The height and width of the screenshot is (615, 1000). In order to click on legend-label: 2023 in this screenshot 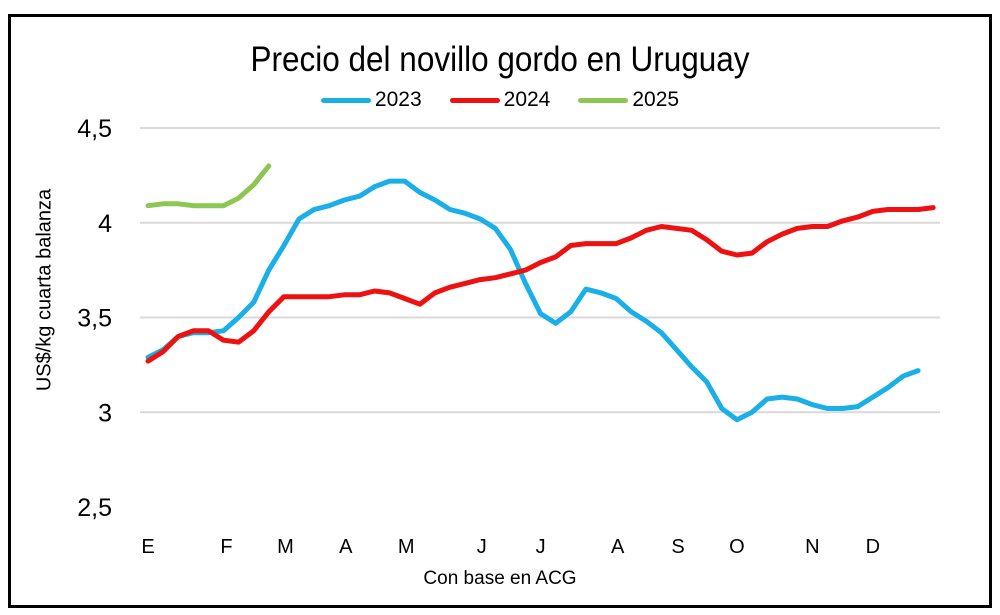, I will do `click(398, 99)`.